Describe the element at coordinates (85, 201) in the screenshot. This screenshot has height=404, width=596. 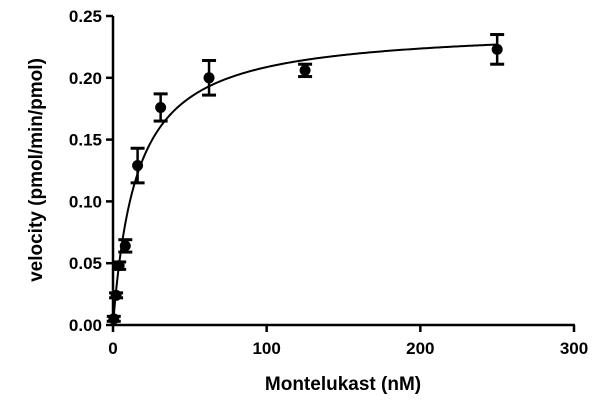
I see `y-tick-label: 0.10` at that location.